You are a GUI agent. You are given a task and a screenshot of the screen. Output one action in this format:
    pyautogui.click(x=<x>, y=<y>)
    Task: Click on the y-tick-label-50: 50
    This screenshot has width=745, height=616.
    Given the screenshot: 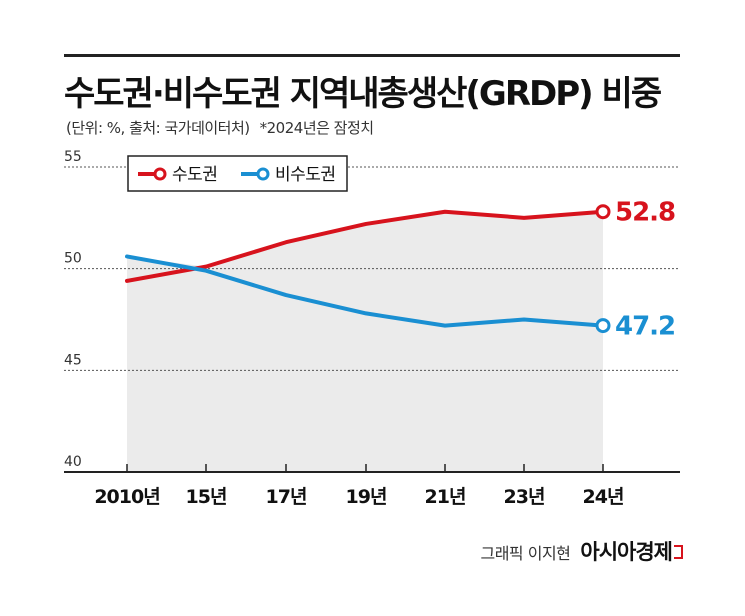 What is the action you would take?
    pyautogui.click(x=73, y=259)
    